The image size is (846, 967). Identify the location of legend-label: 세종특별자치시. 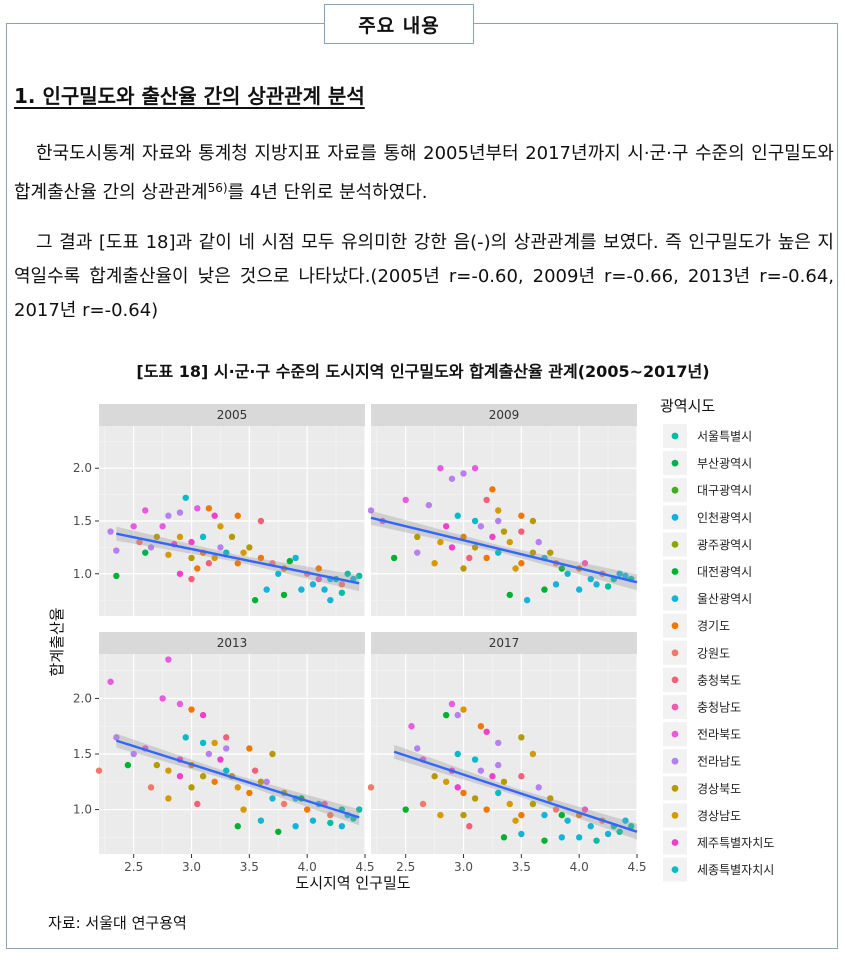
(735, 870).